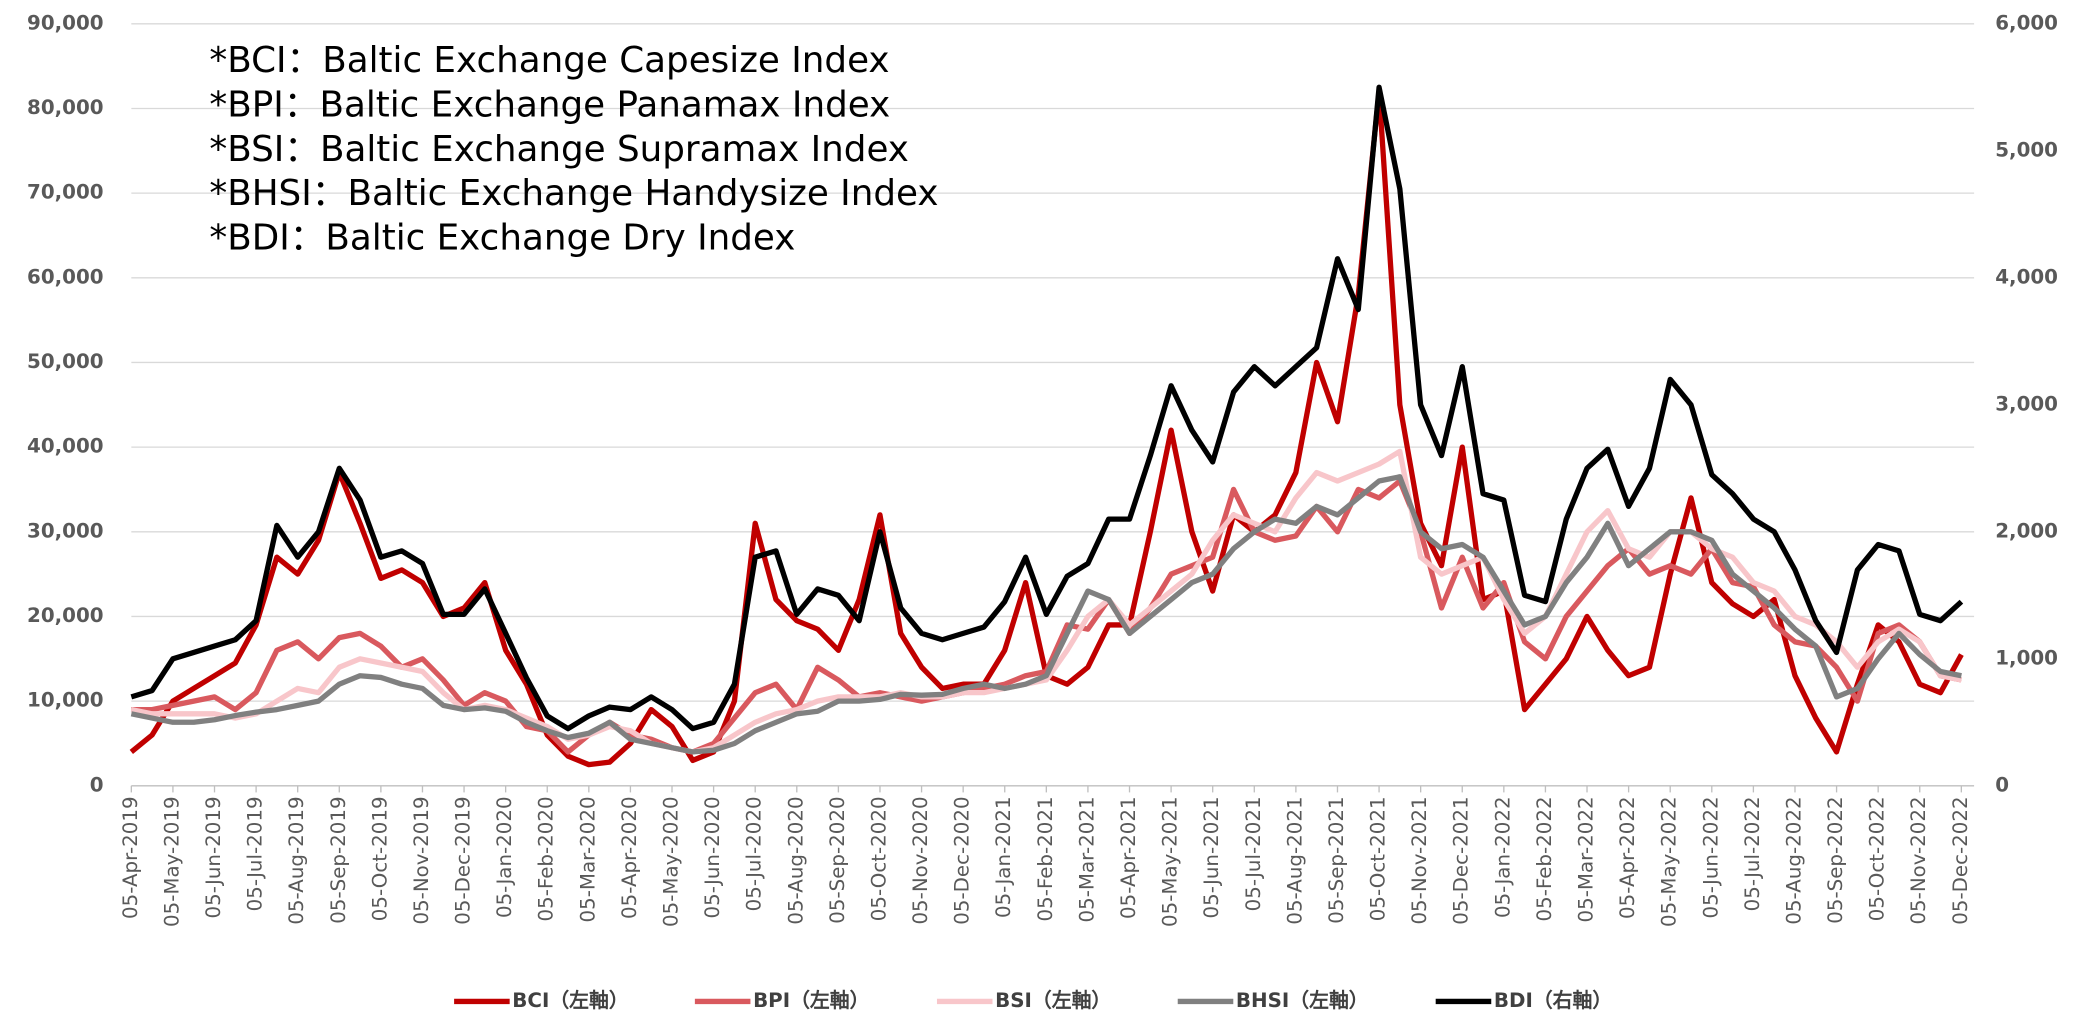 The height and width of the screenshot is (1012, 2075). What do you see at coordinates (502, 237) in the screenshot?
I see `annotation: *BDI：Baltic Exchange Dry Index` at bounding box center [502, 237].